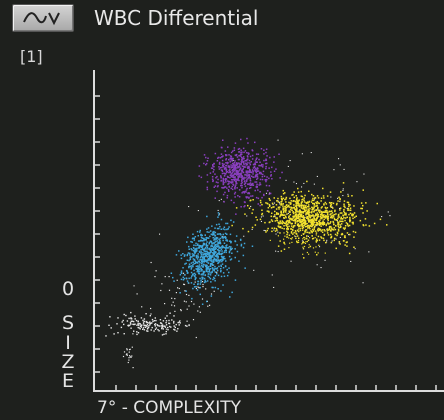 This screenshot has height=420, width=444. I want to click on y-axis-number: 0, so click(68, 289).